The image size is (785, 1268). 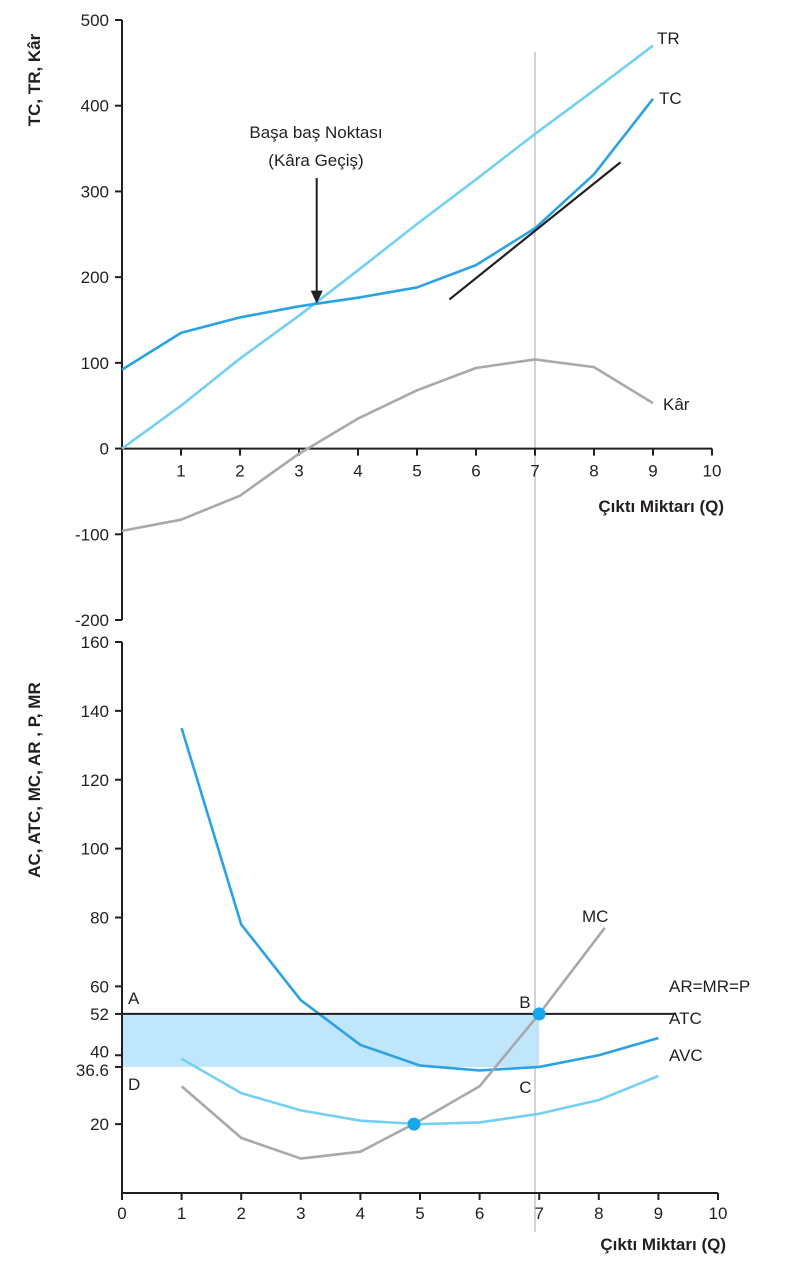 I want to click on series-label-tc: TC, so click(x=670, y=98).